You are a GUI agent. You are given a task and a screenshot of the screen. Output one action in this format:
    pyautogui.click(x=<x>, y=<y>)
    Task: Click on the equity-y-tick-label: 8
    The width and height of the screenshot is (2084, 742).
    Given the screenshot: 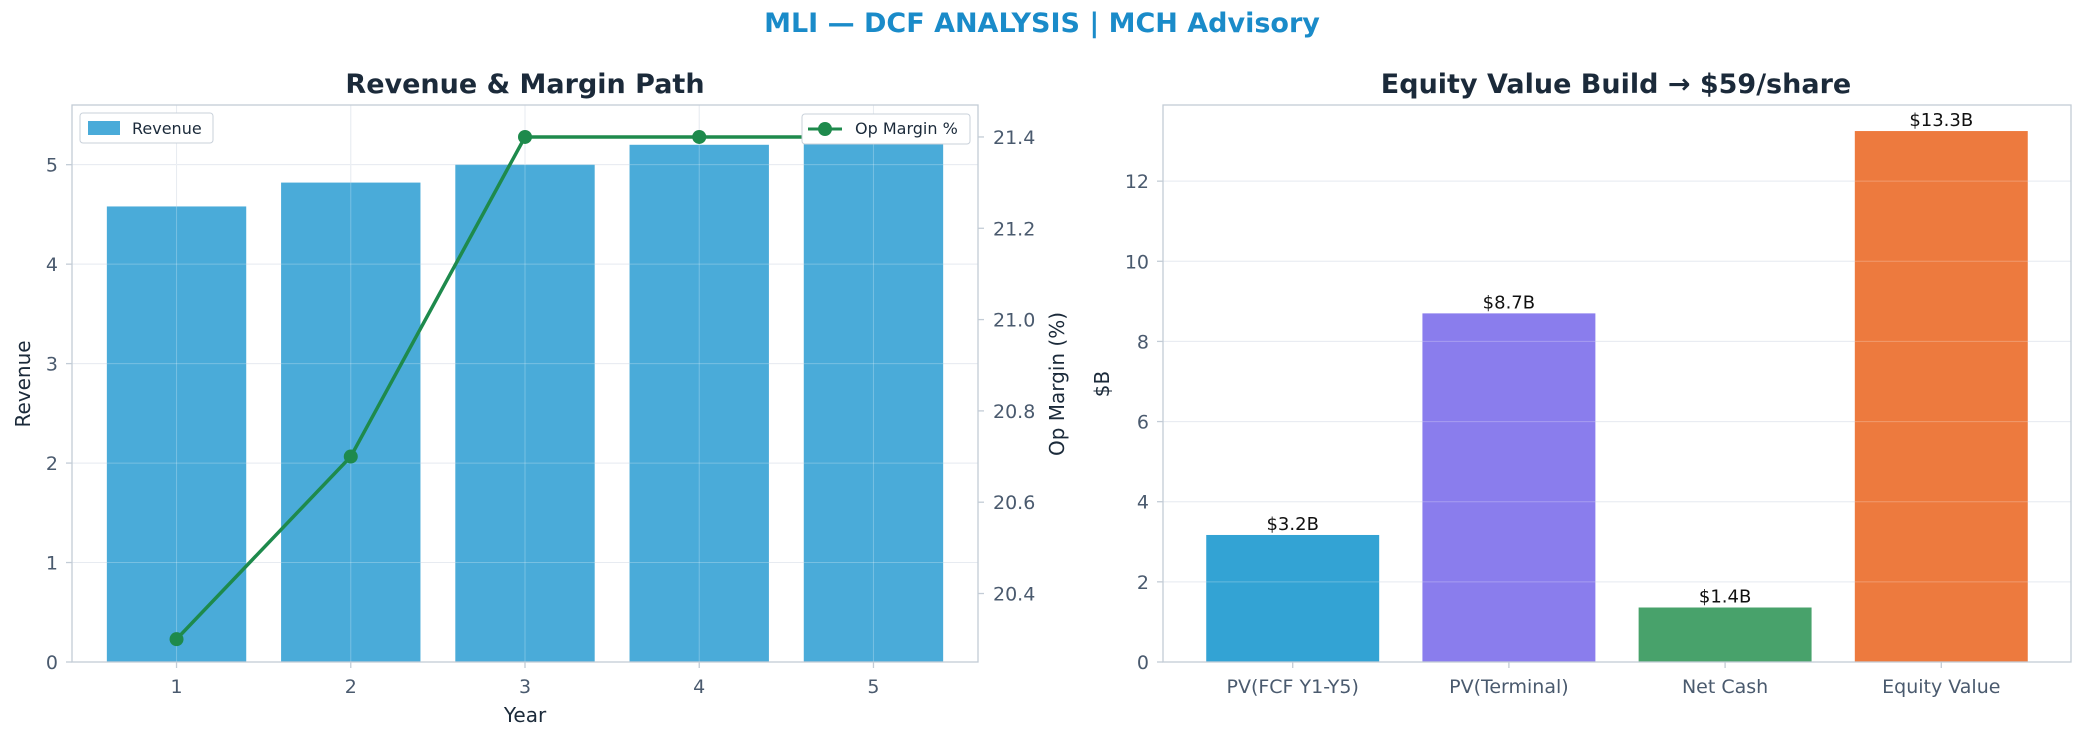 What is the action you would take?
    pyautogui.click(x=1143, y=342)
    